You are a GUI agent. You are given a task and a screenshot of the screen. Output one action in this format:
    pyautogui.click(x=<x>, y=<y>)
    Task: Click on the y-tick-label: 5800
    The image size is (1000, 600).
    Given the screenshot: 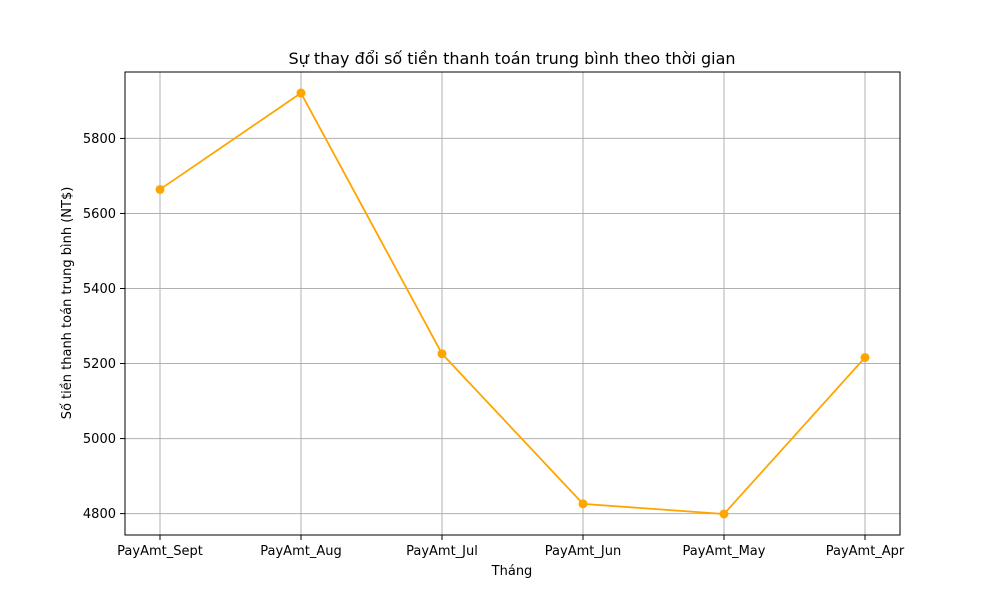 What is the action you would take?
    pyautogui.click(x=99, y=139)
    